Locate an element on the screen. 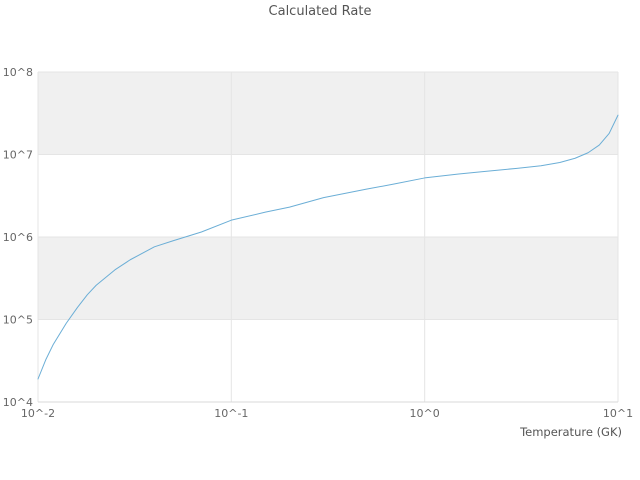 This screenshot has width=640, height=480. y-tick-label: 10^7 is located at coordinates (18, 155).